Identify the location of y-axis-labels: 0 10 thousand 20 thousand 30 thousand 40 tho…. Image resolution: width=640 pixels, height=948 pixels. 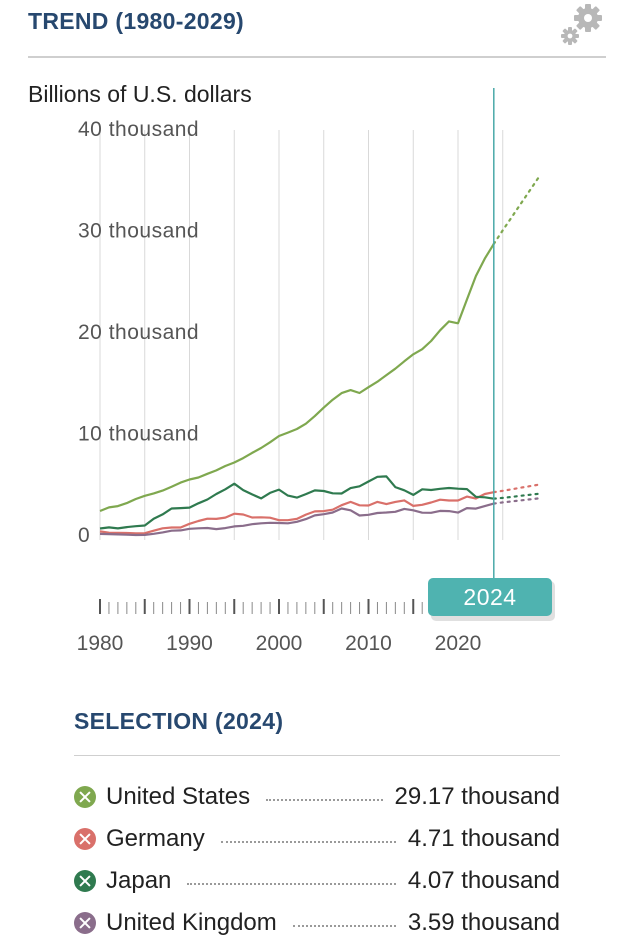
(138, 332).